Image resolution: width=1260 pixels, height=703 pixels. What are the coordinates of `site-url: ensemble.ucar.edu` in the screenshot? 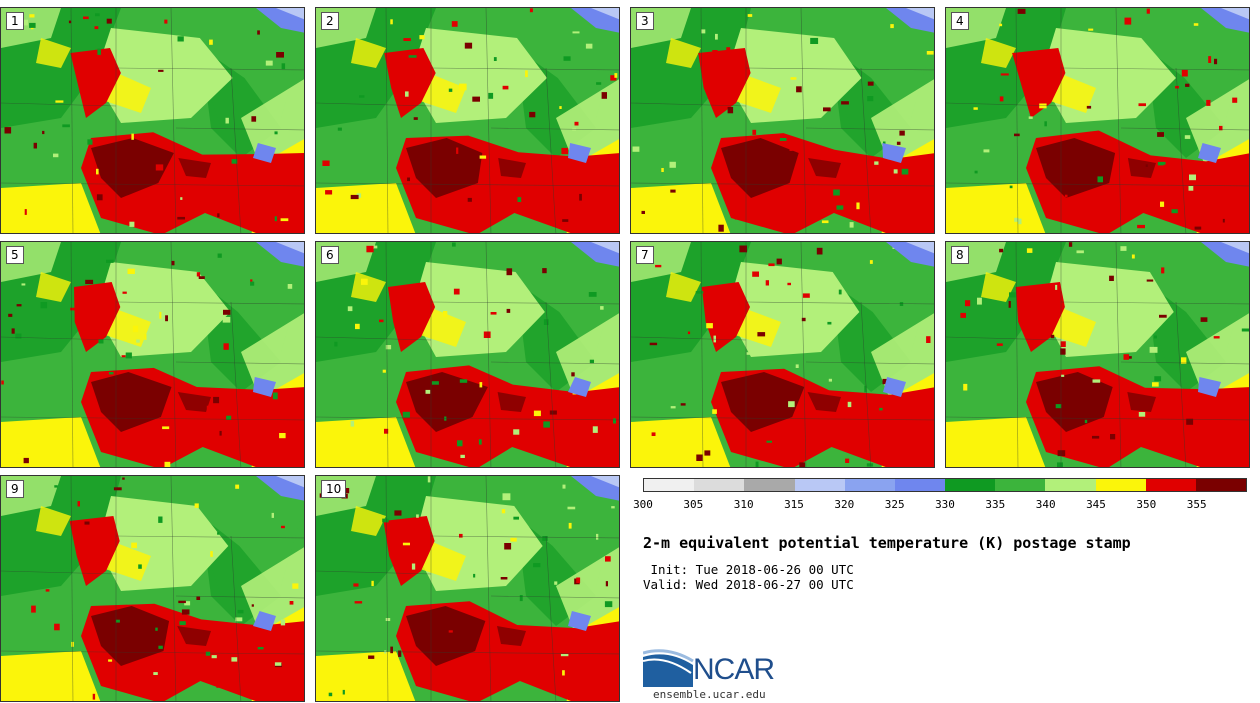 It's located at (709, 694).